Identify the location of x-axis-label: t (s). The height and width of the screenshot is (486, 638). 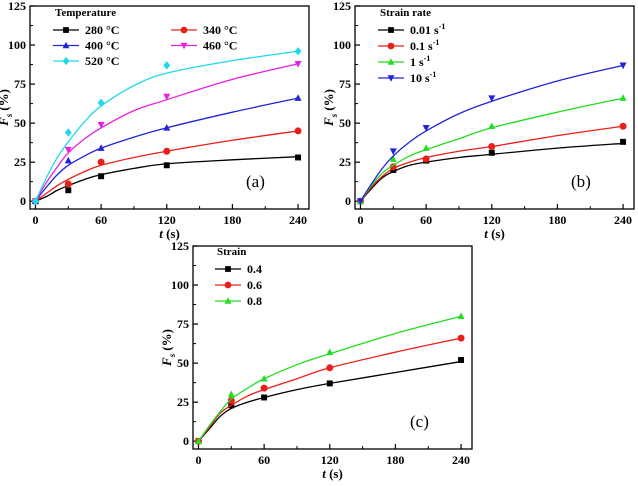
(332, 473).